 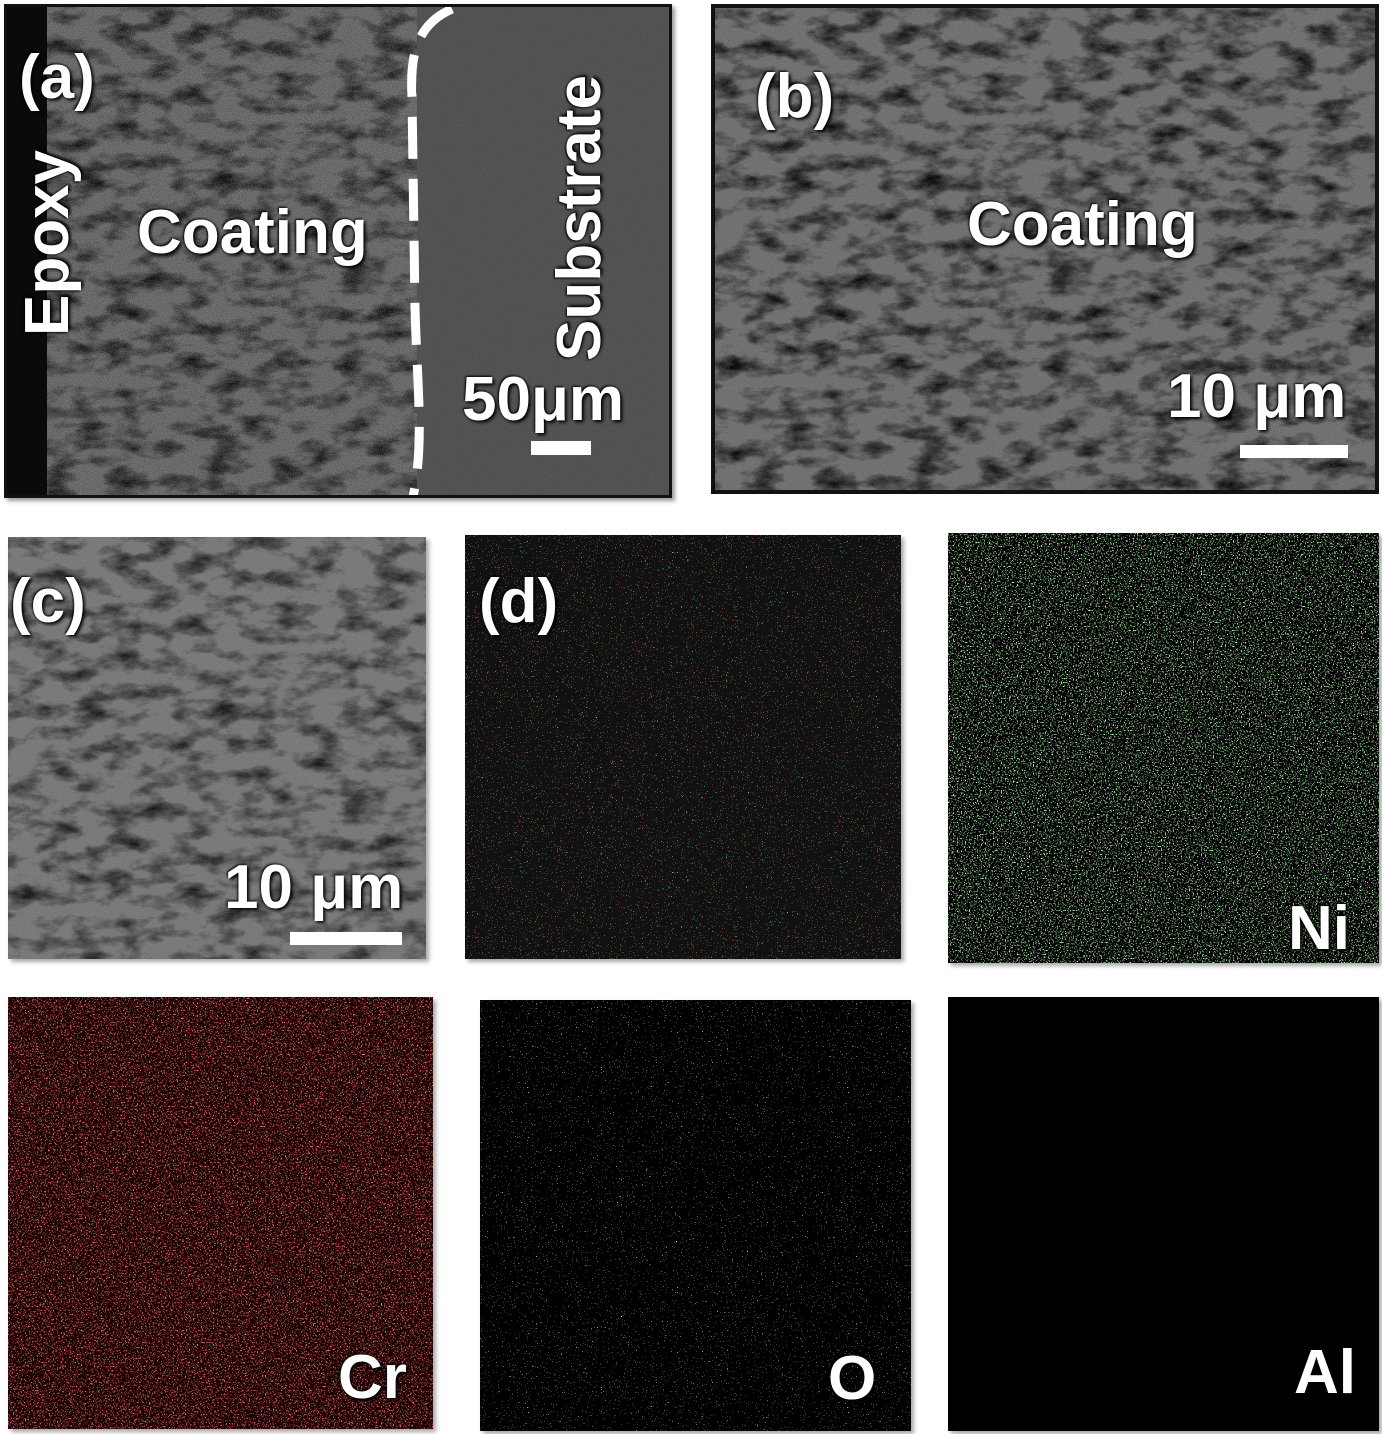 I want to click on element-label: Ni, so click(x=1319, y=928).